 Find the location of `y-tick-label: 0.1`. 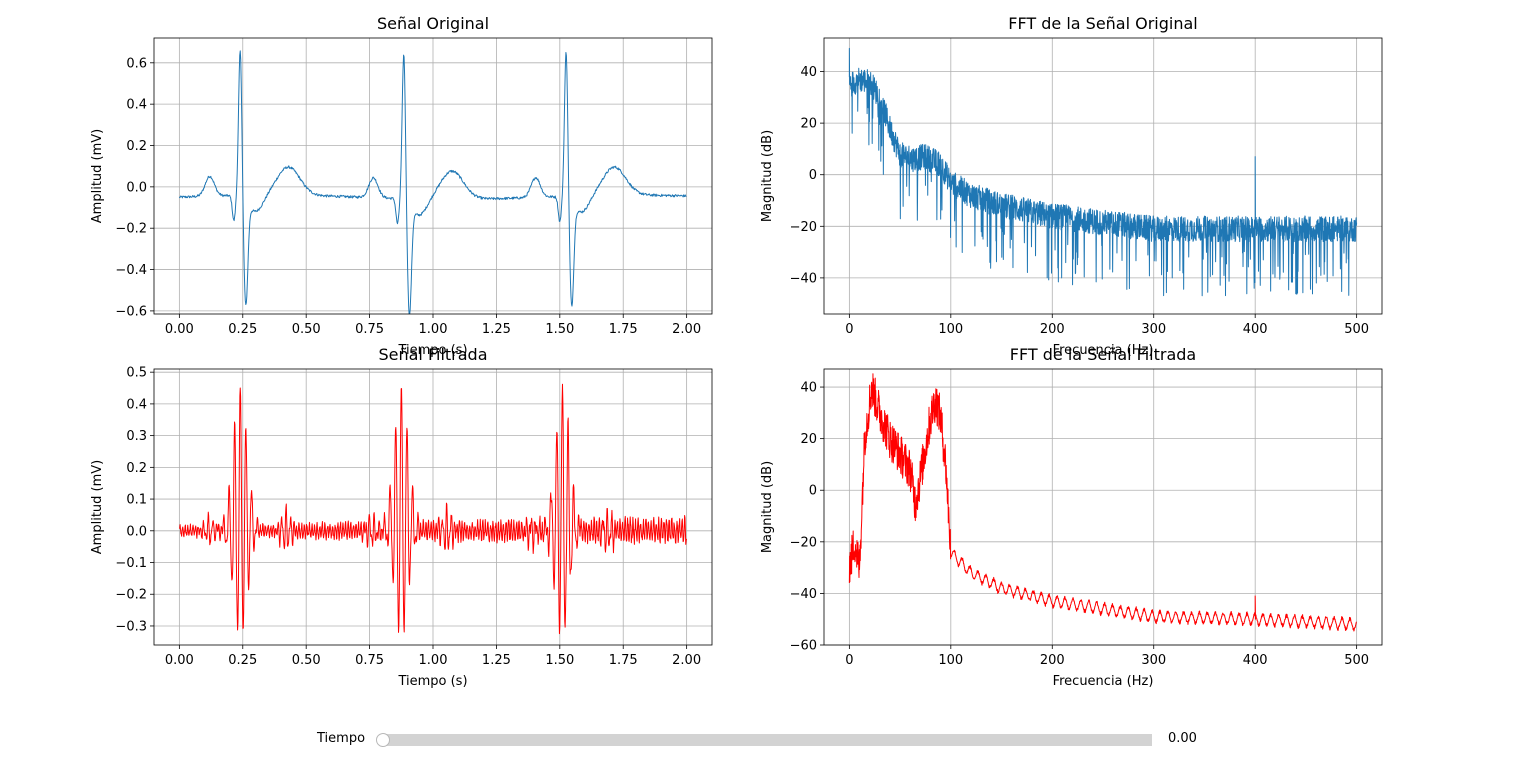

y-tick-label: 0.1 is located at coordinates (136, 500).